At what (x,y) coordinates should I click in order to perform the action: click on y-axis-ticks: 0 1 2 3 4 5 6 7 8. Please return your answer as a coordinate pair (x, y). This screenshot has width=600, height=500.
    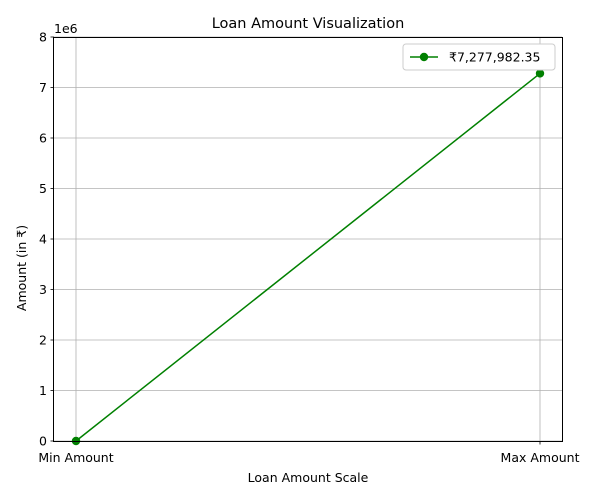
    Looking at the image, I should click on (46, 239).